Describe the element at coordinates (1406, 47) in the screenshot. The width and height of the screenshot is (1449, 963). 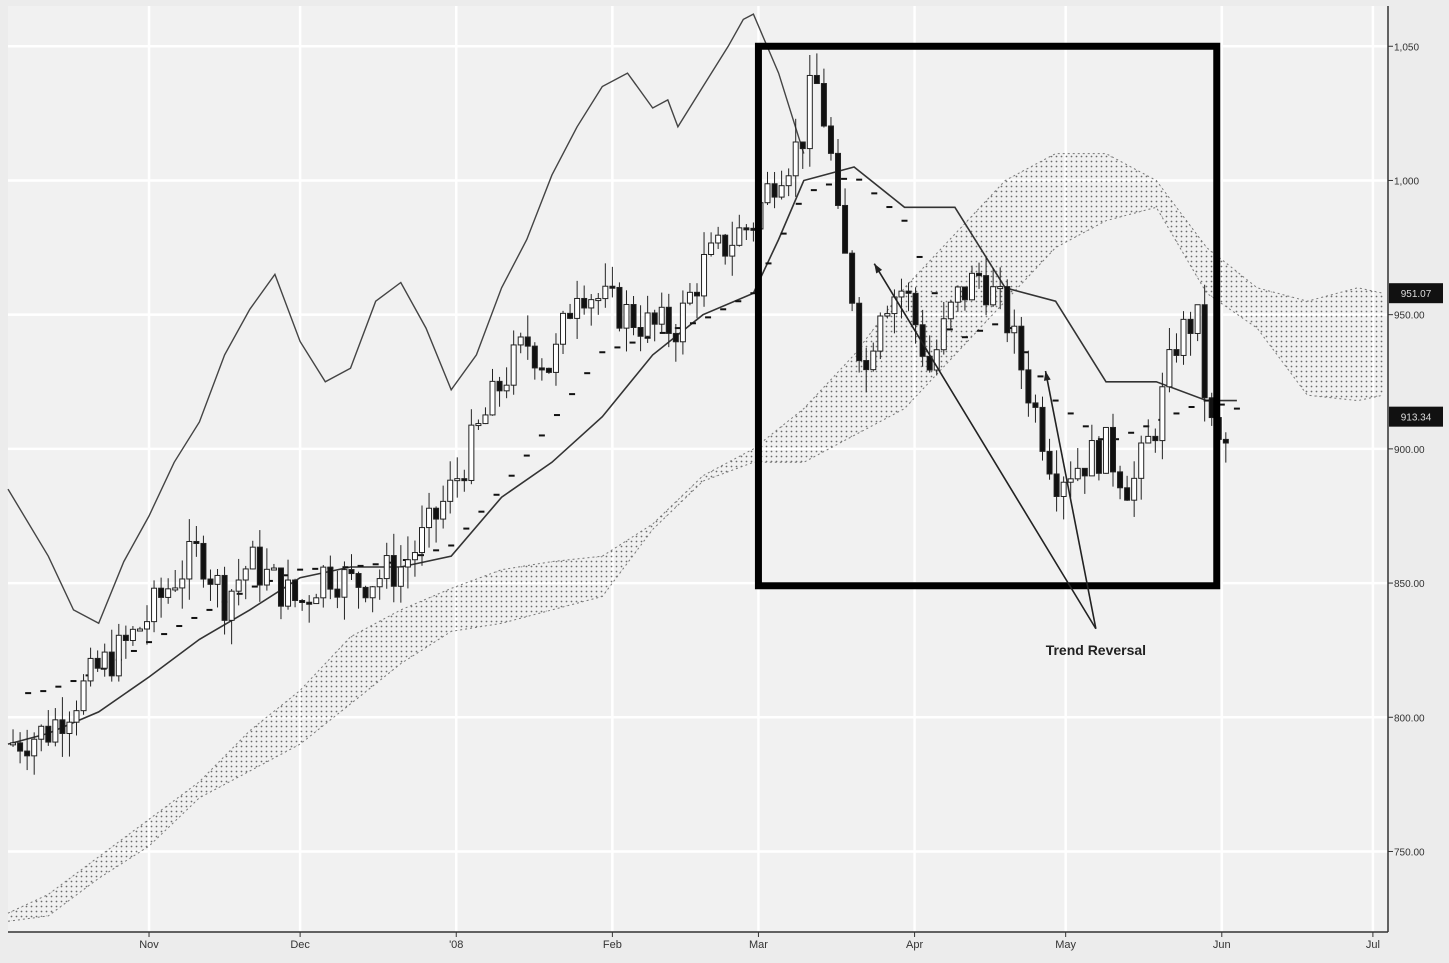
I see `y-tick-label: 1,050` at that location.